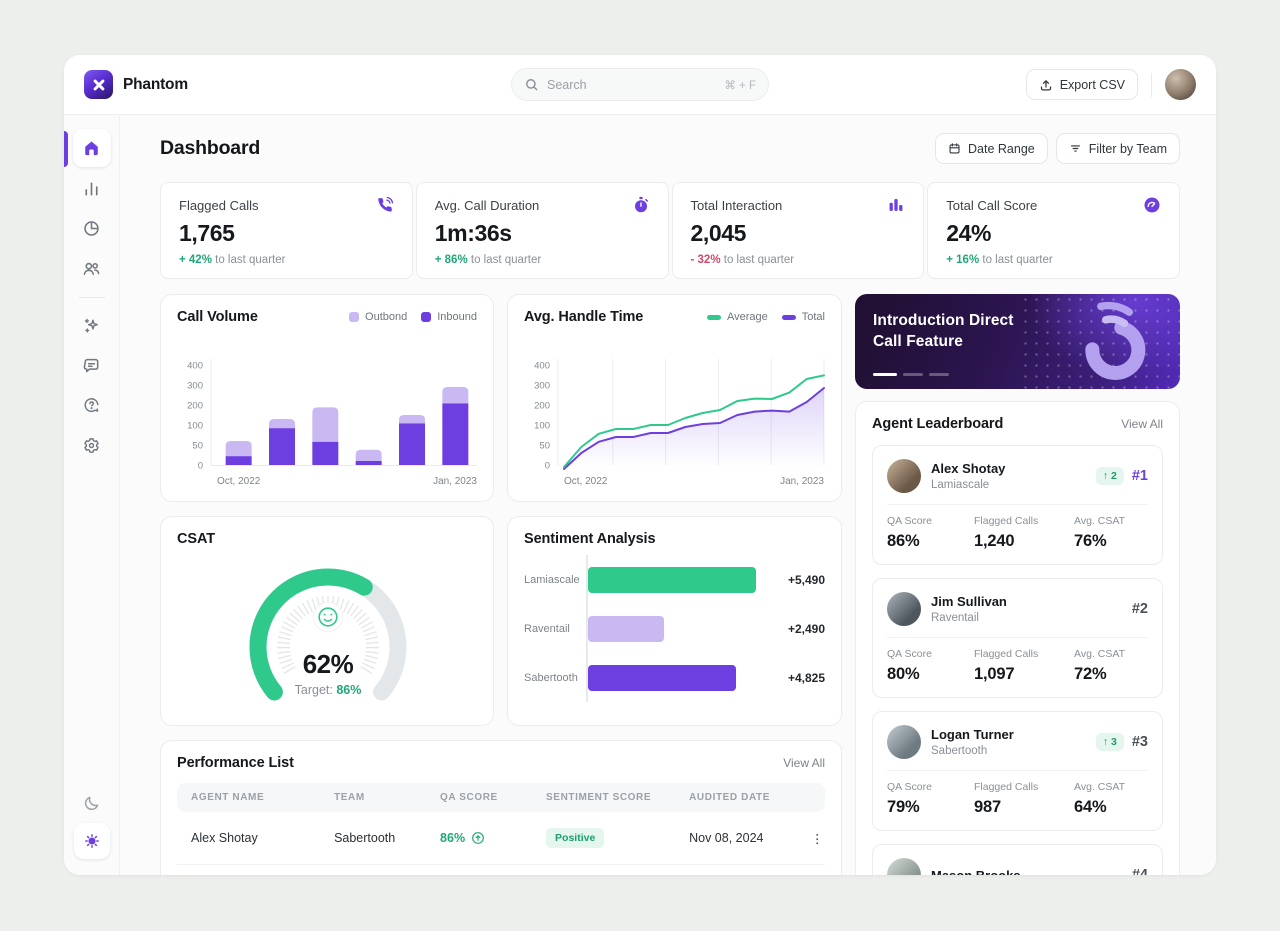 The width and height of the screenshot is (1280, 931). Describe the element at coordinates (896, 205) in the screenshot. I see `bar-chart-stat-icon` at that location.